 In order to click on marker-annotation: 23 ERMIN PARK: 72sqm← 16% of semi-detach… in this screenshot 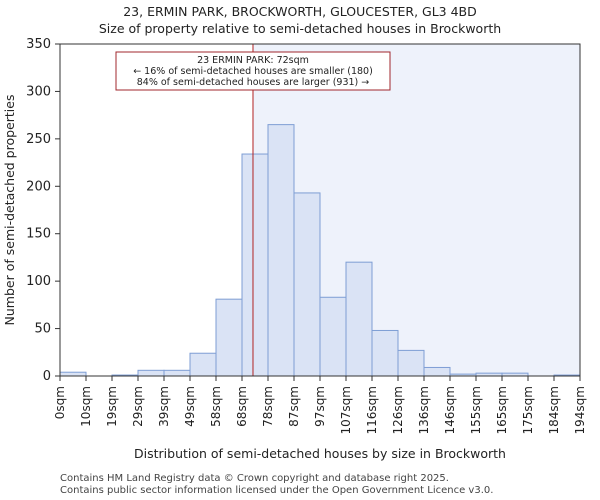, I will do `click(253, 71)`.